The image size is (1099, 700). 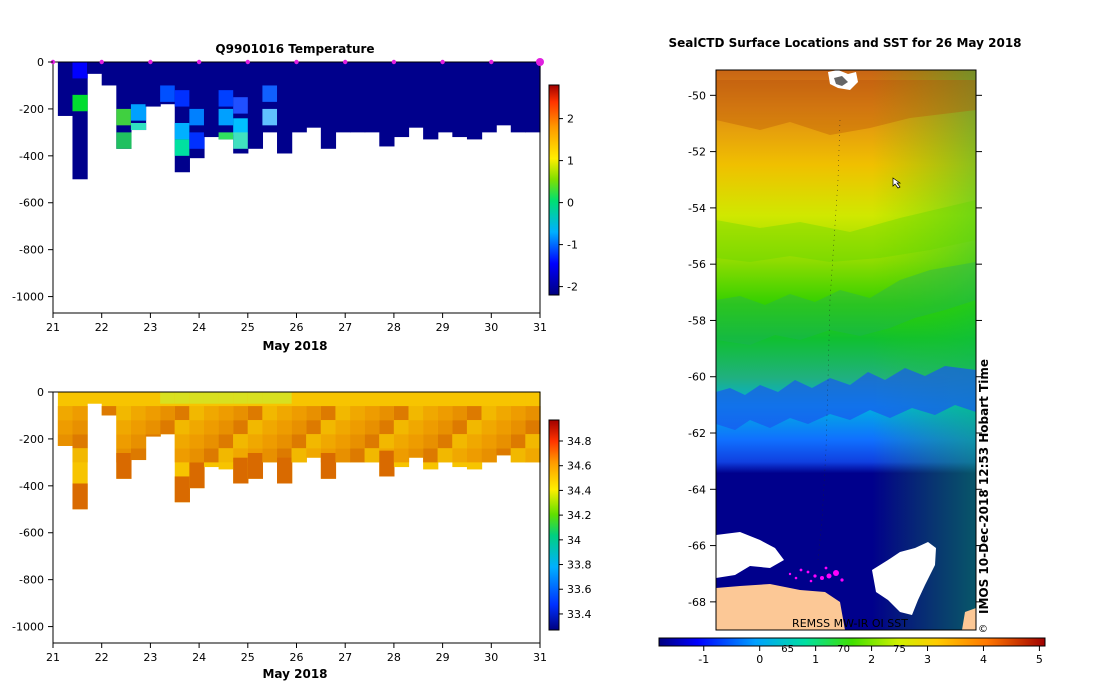 What do you see at coordinates (297, 657) in the screenshot?
I see `salinity-x-tick-label: 26` at bounding box center [297, 657].